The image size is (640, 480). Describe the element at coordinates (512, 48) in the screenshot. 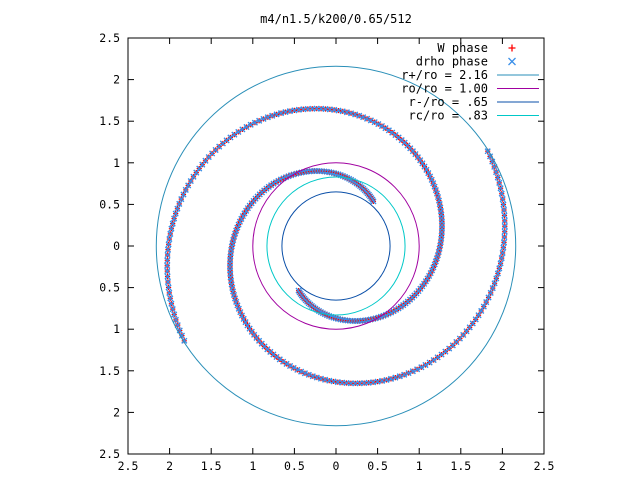

I see `legend-marker-sample` at that location.